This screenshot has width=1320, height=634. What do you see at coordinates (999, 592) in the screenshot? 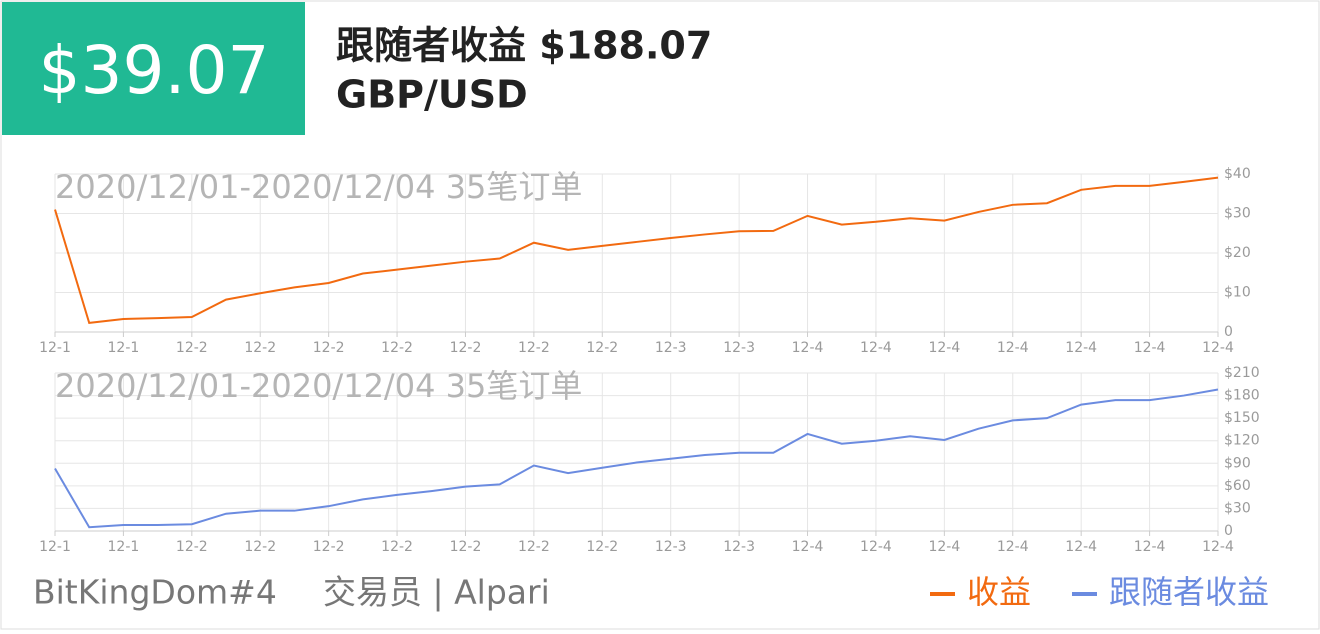
I see `legend-label: 收益` at bounding box center [999, 592].